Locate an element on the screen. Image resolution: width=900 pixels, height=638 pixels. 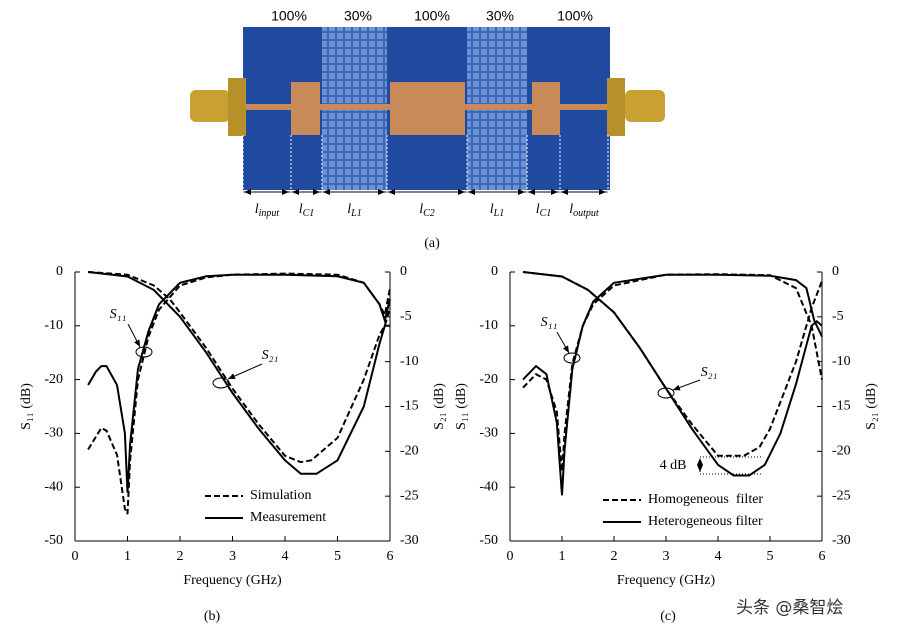
segment-label: lC2 is located at coordinates (427, 210).